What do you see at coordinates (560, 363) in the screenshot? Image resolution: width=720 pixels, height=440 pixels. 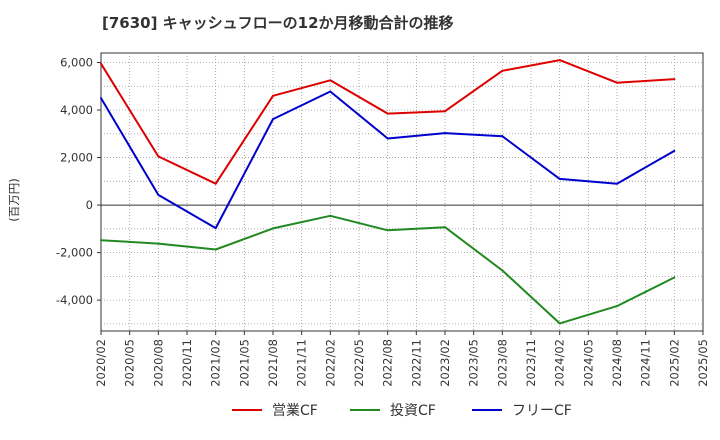 I see `x-tick-label: 2024/02` at bounding box center [560, 363].